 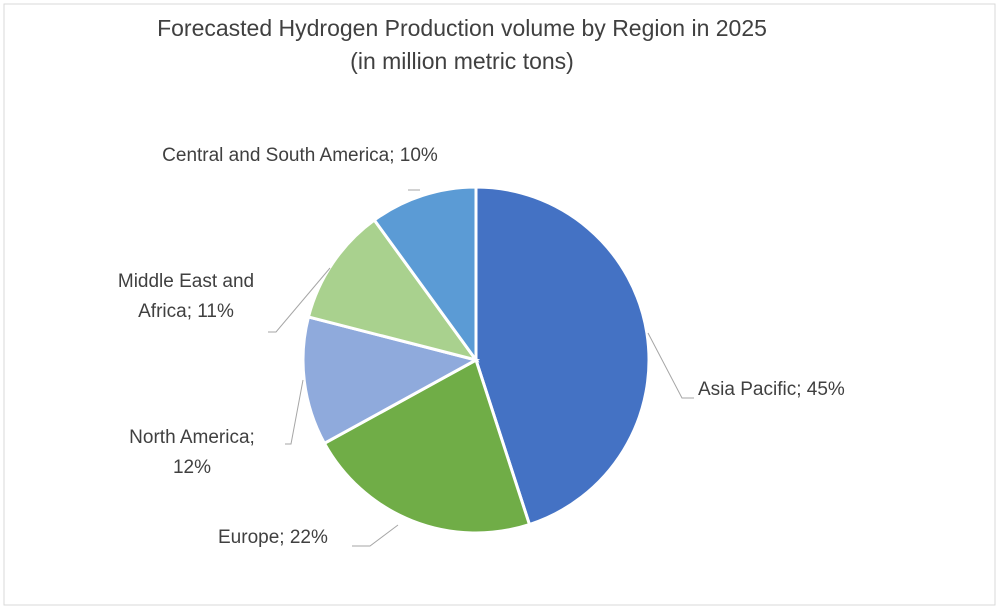 I want to click on data-label: Europe; 22%, so click(x=273, y=537).